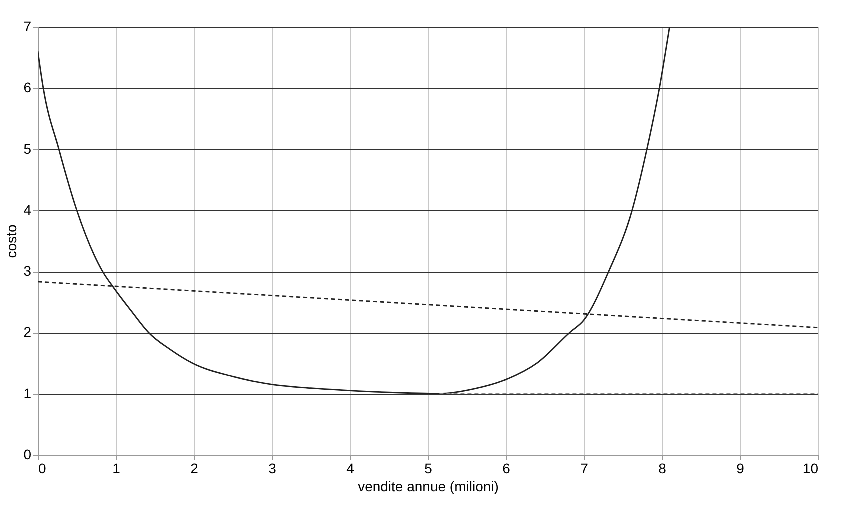 This screenshot has width=849, height=518. I want to click on x-tick-label: 7, so click(584, 468).